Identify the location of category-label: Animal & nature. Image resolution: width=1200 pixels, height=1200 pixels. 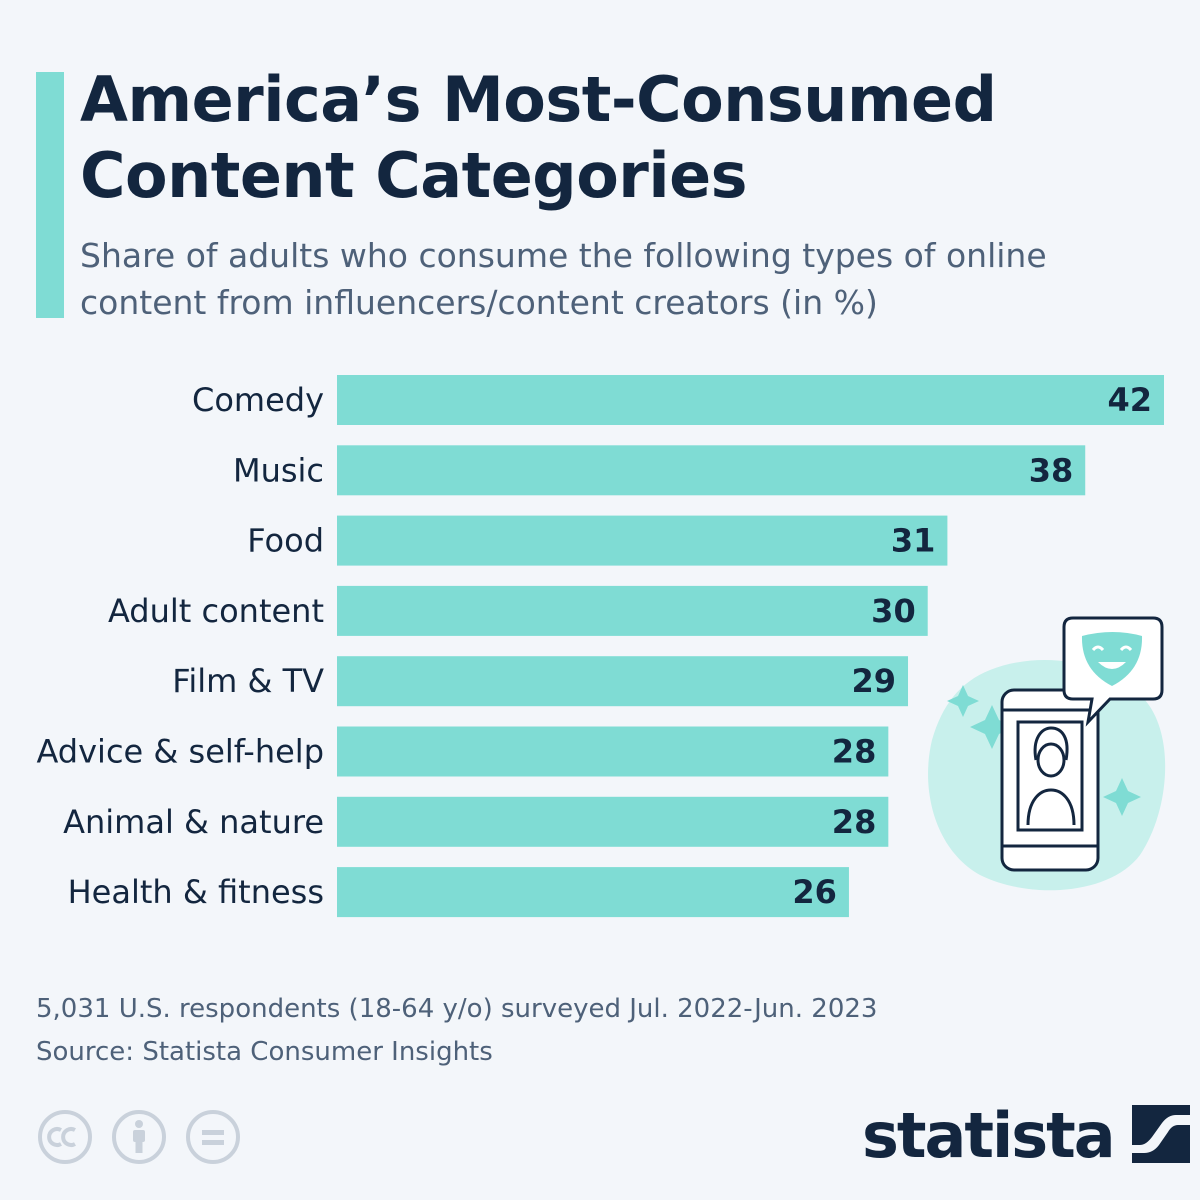
(193, 822).